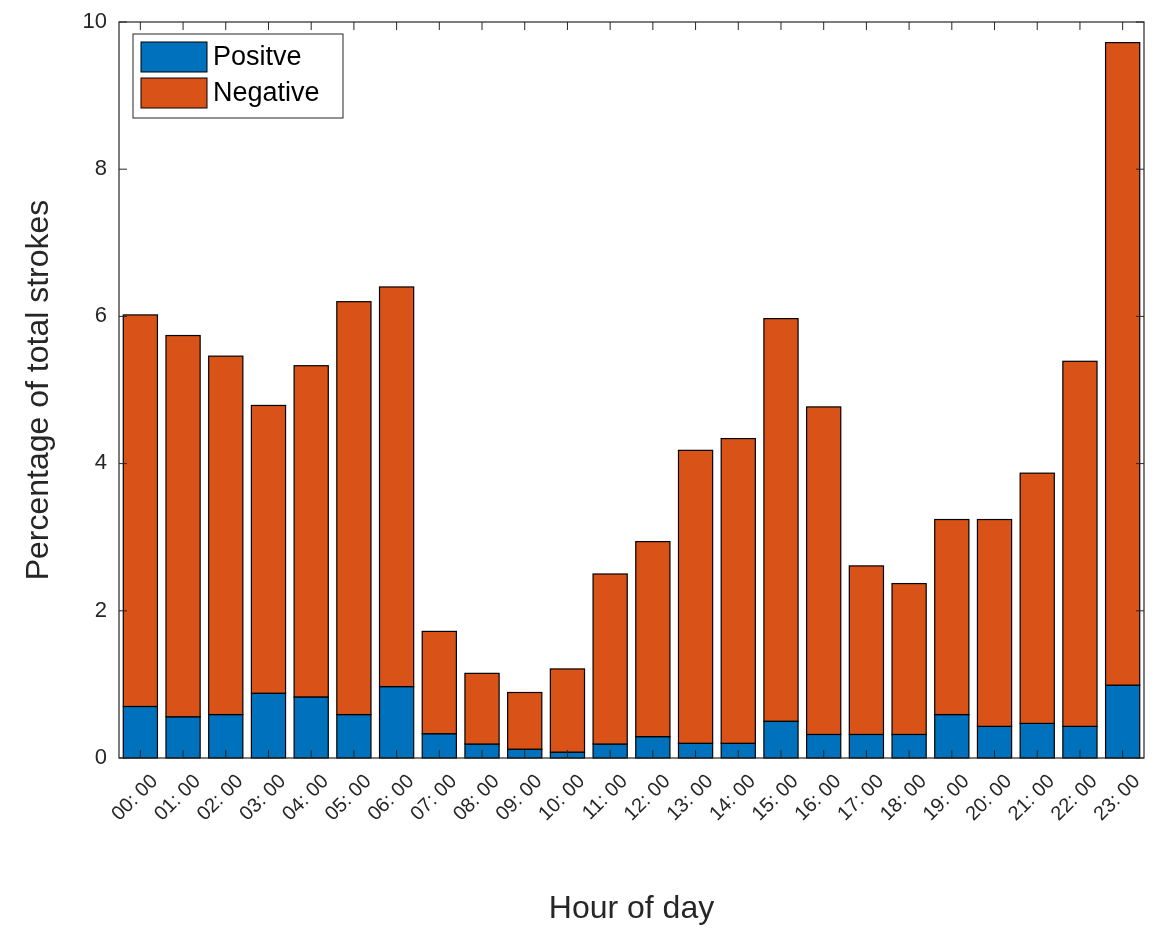 The height and width of the screenshot is (944, 1173). I want to click on y-tick-label: 10, so click(94, 20).